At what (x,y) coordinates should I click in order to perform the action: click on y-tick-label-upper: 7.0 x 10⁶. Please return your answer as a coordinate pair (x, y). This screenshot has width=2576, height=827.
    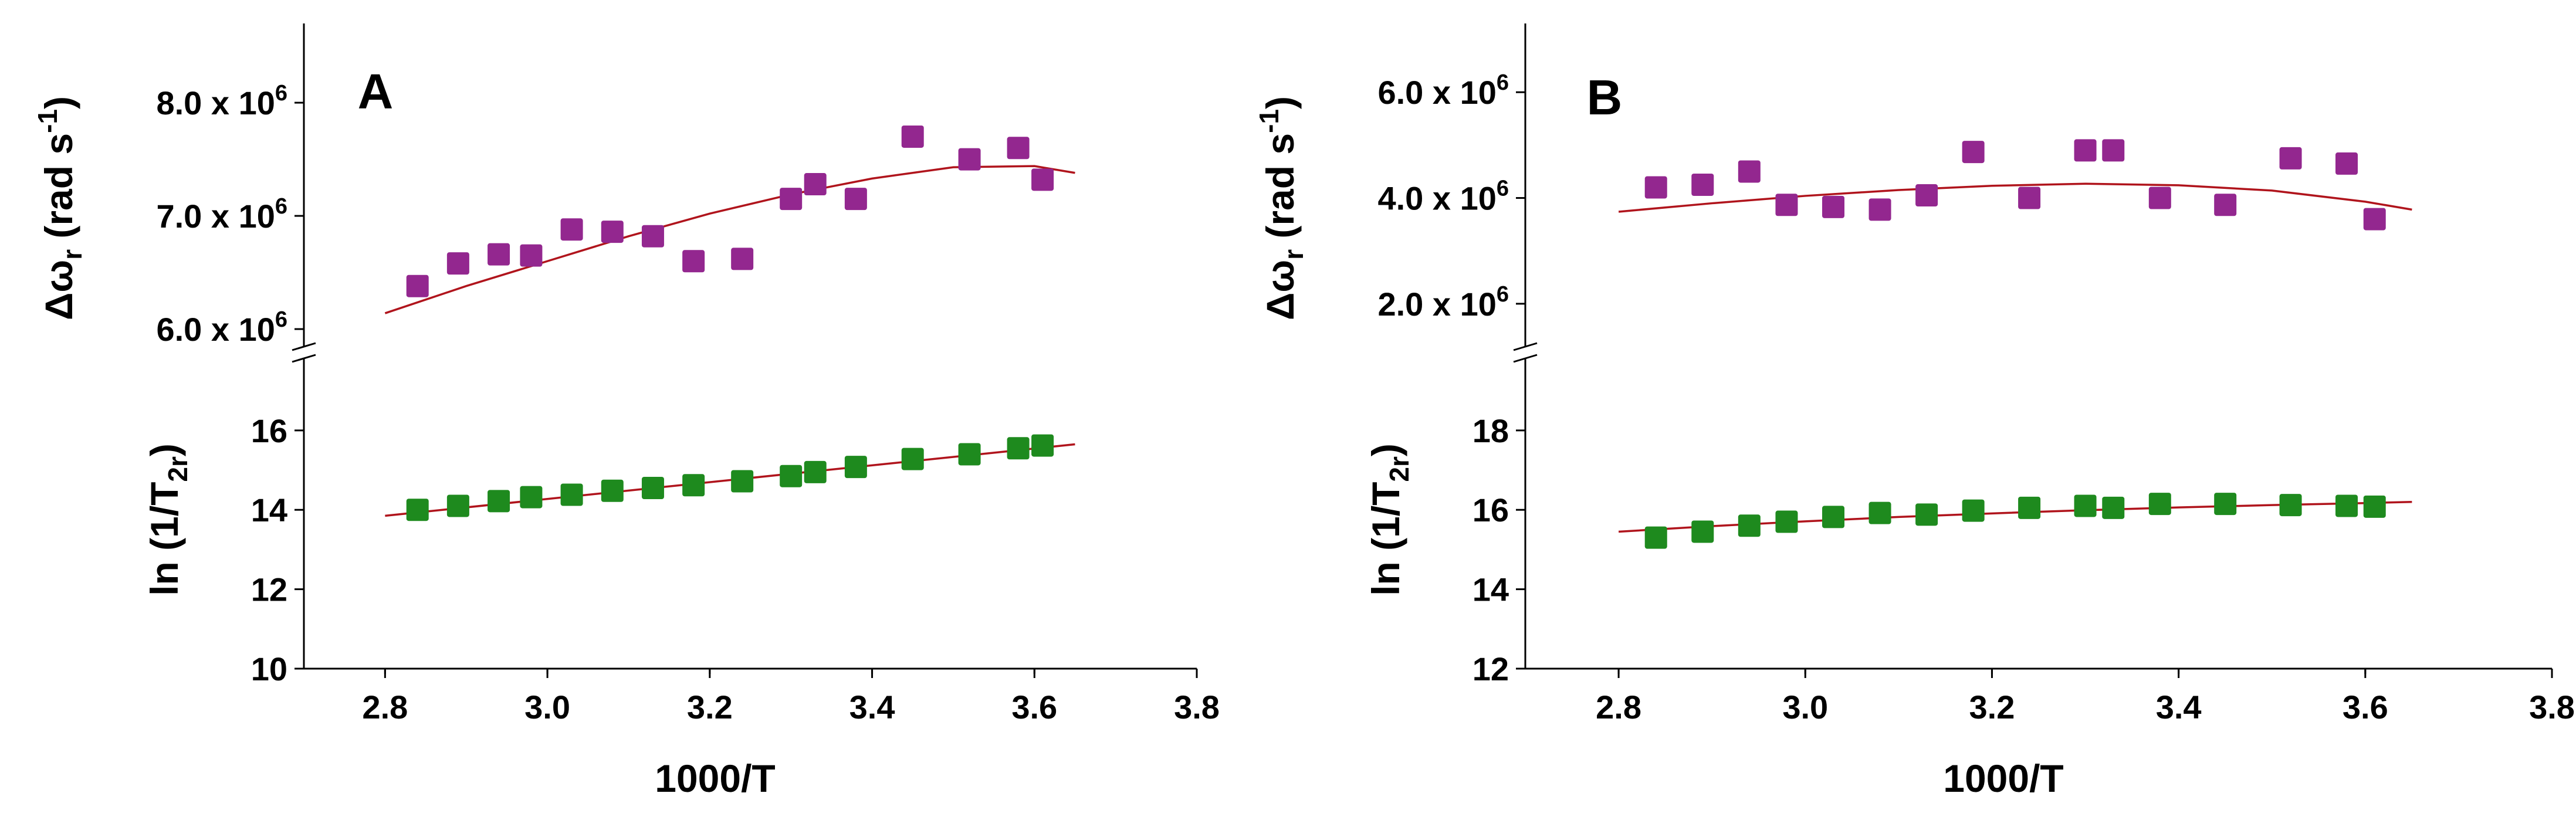
    Looking at the image, I should click on (221, 214).